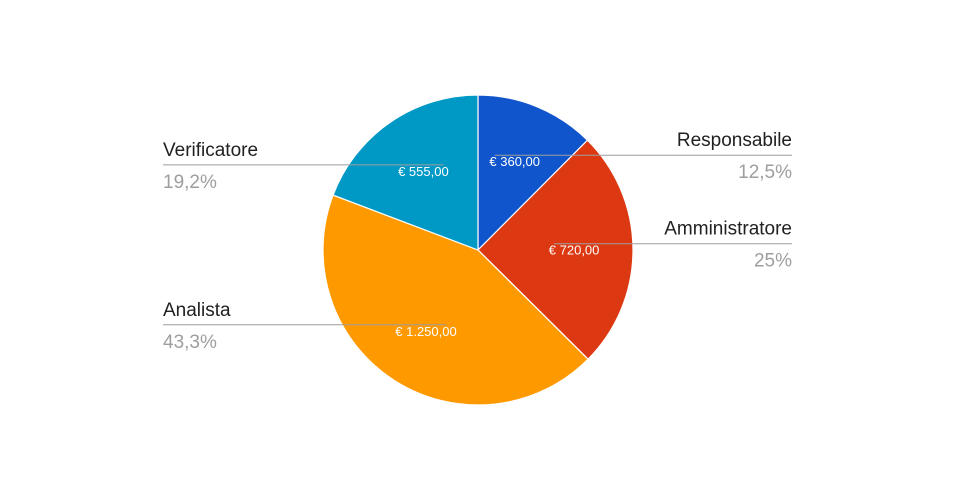  Describe the element at coordinates (210, 150) in the screenshot. I see `category-name-verificatore: Verificatore` at that location.